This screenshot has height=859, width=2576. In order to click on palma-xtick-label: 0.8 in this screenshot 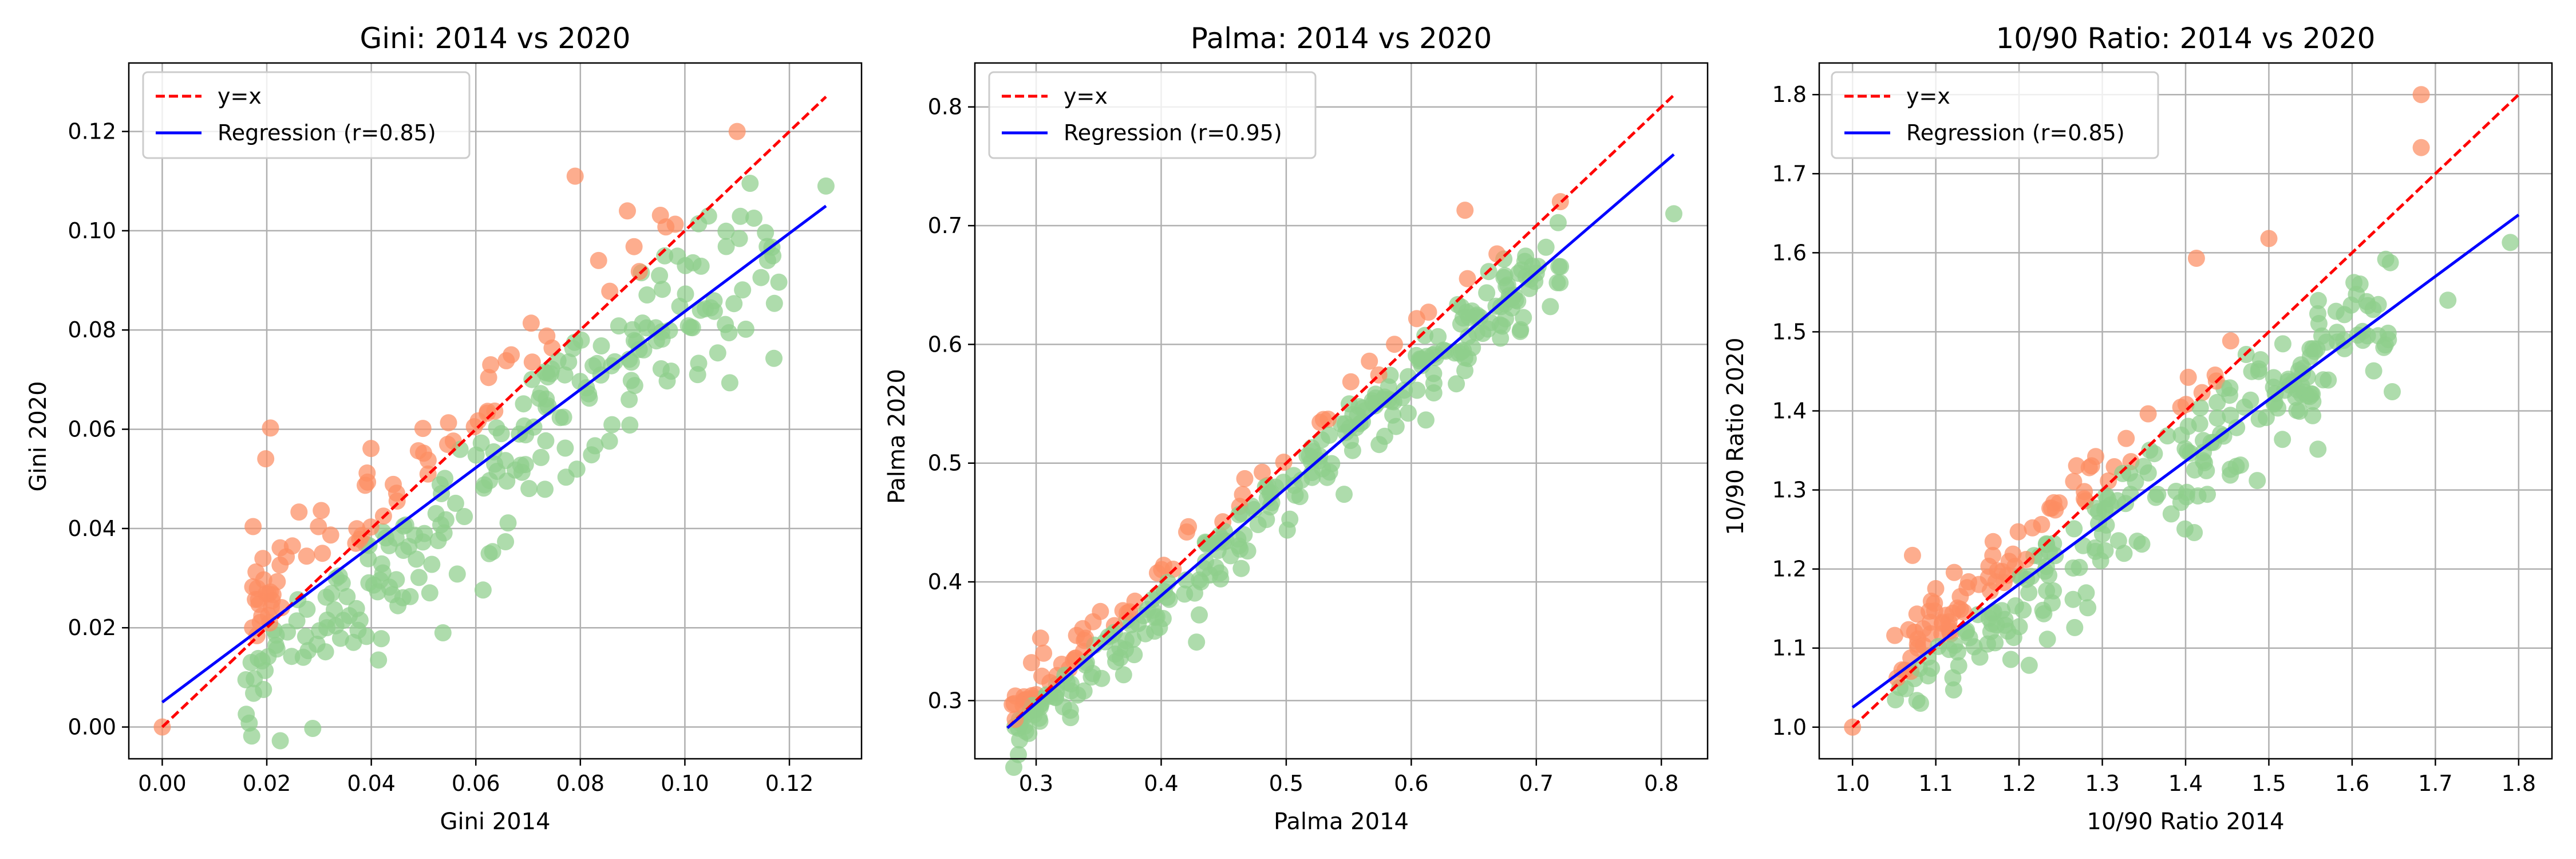, I will do `click(1661, 783)`.